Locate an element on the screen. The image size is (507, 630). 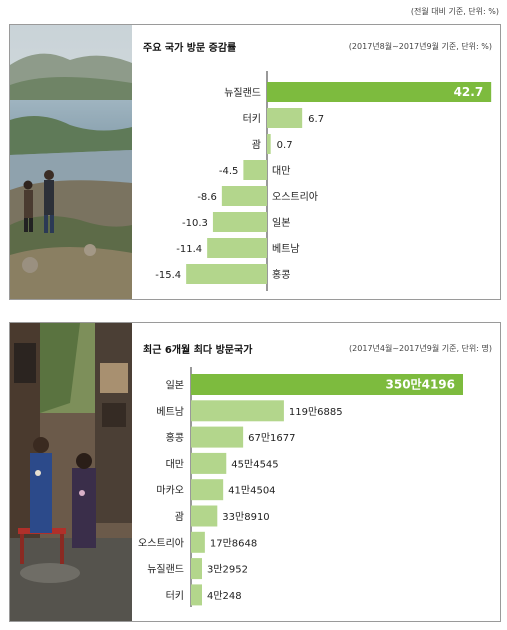
value-label: 6.7 is located at coordinates (316, 119).